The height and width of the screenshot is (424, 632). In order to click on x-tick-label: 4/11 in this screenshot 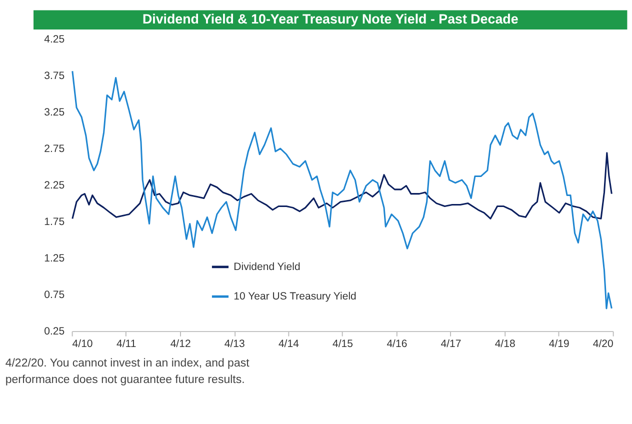, I will do `click(126, 344)`.